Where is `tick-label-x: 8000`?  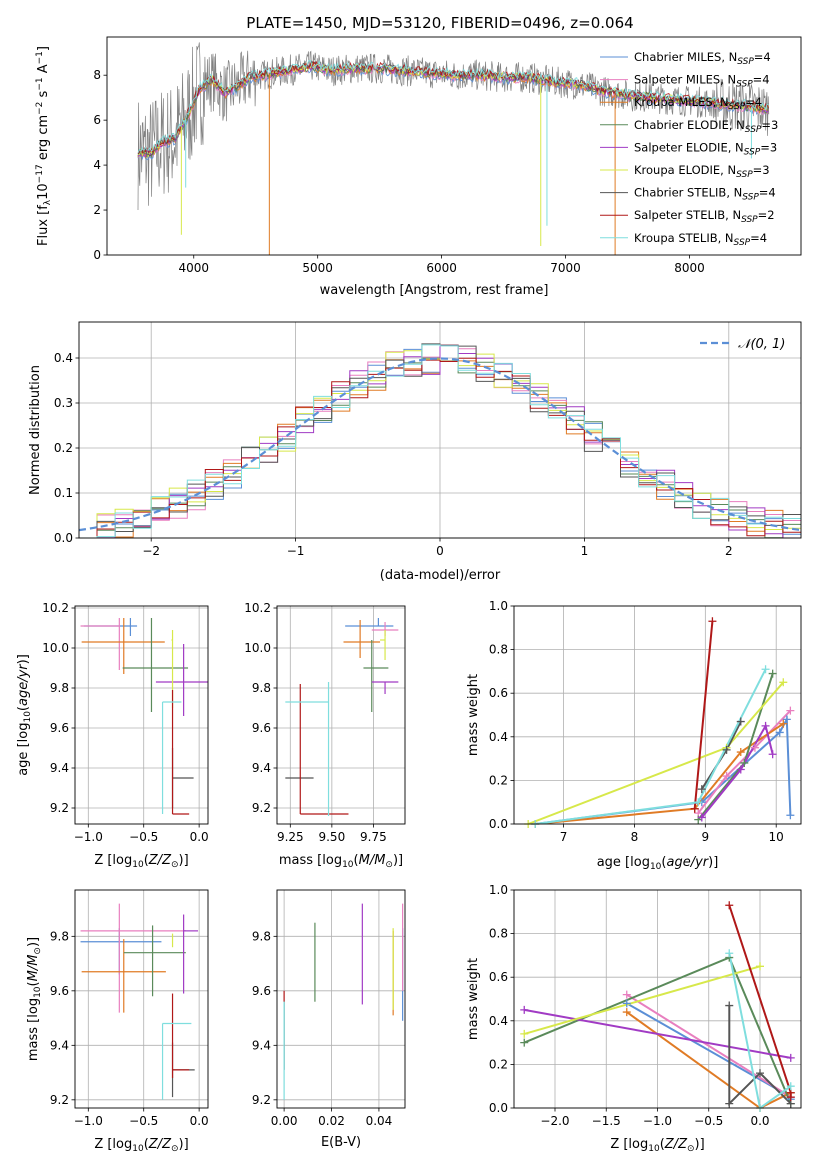
tick-label-x: 8000 is located at coordinates (689, 268).